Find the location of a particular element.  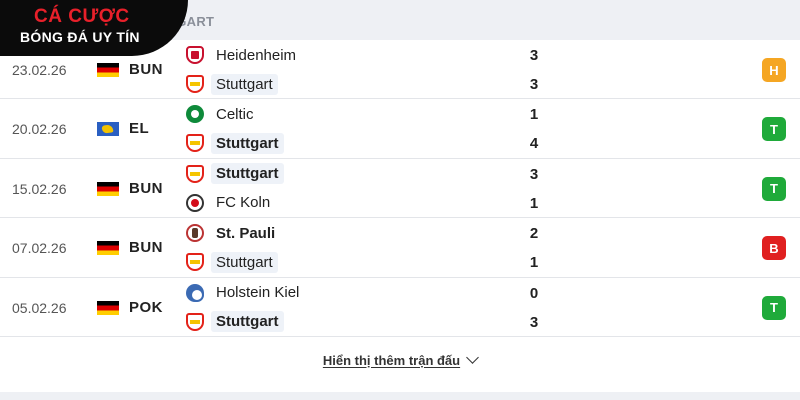

match-date: 07.02.26 is located at coordinates (39, 248).